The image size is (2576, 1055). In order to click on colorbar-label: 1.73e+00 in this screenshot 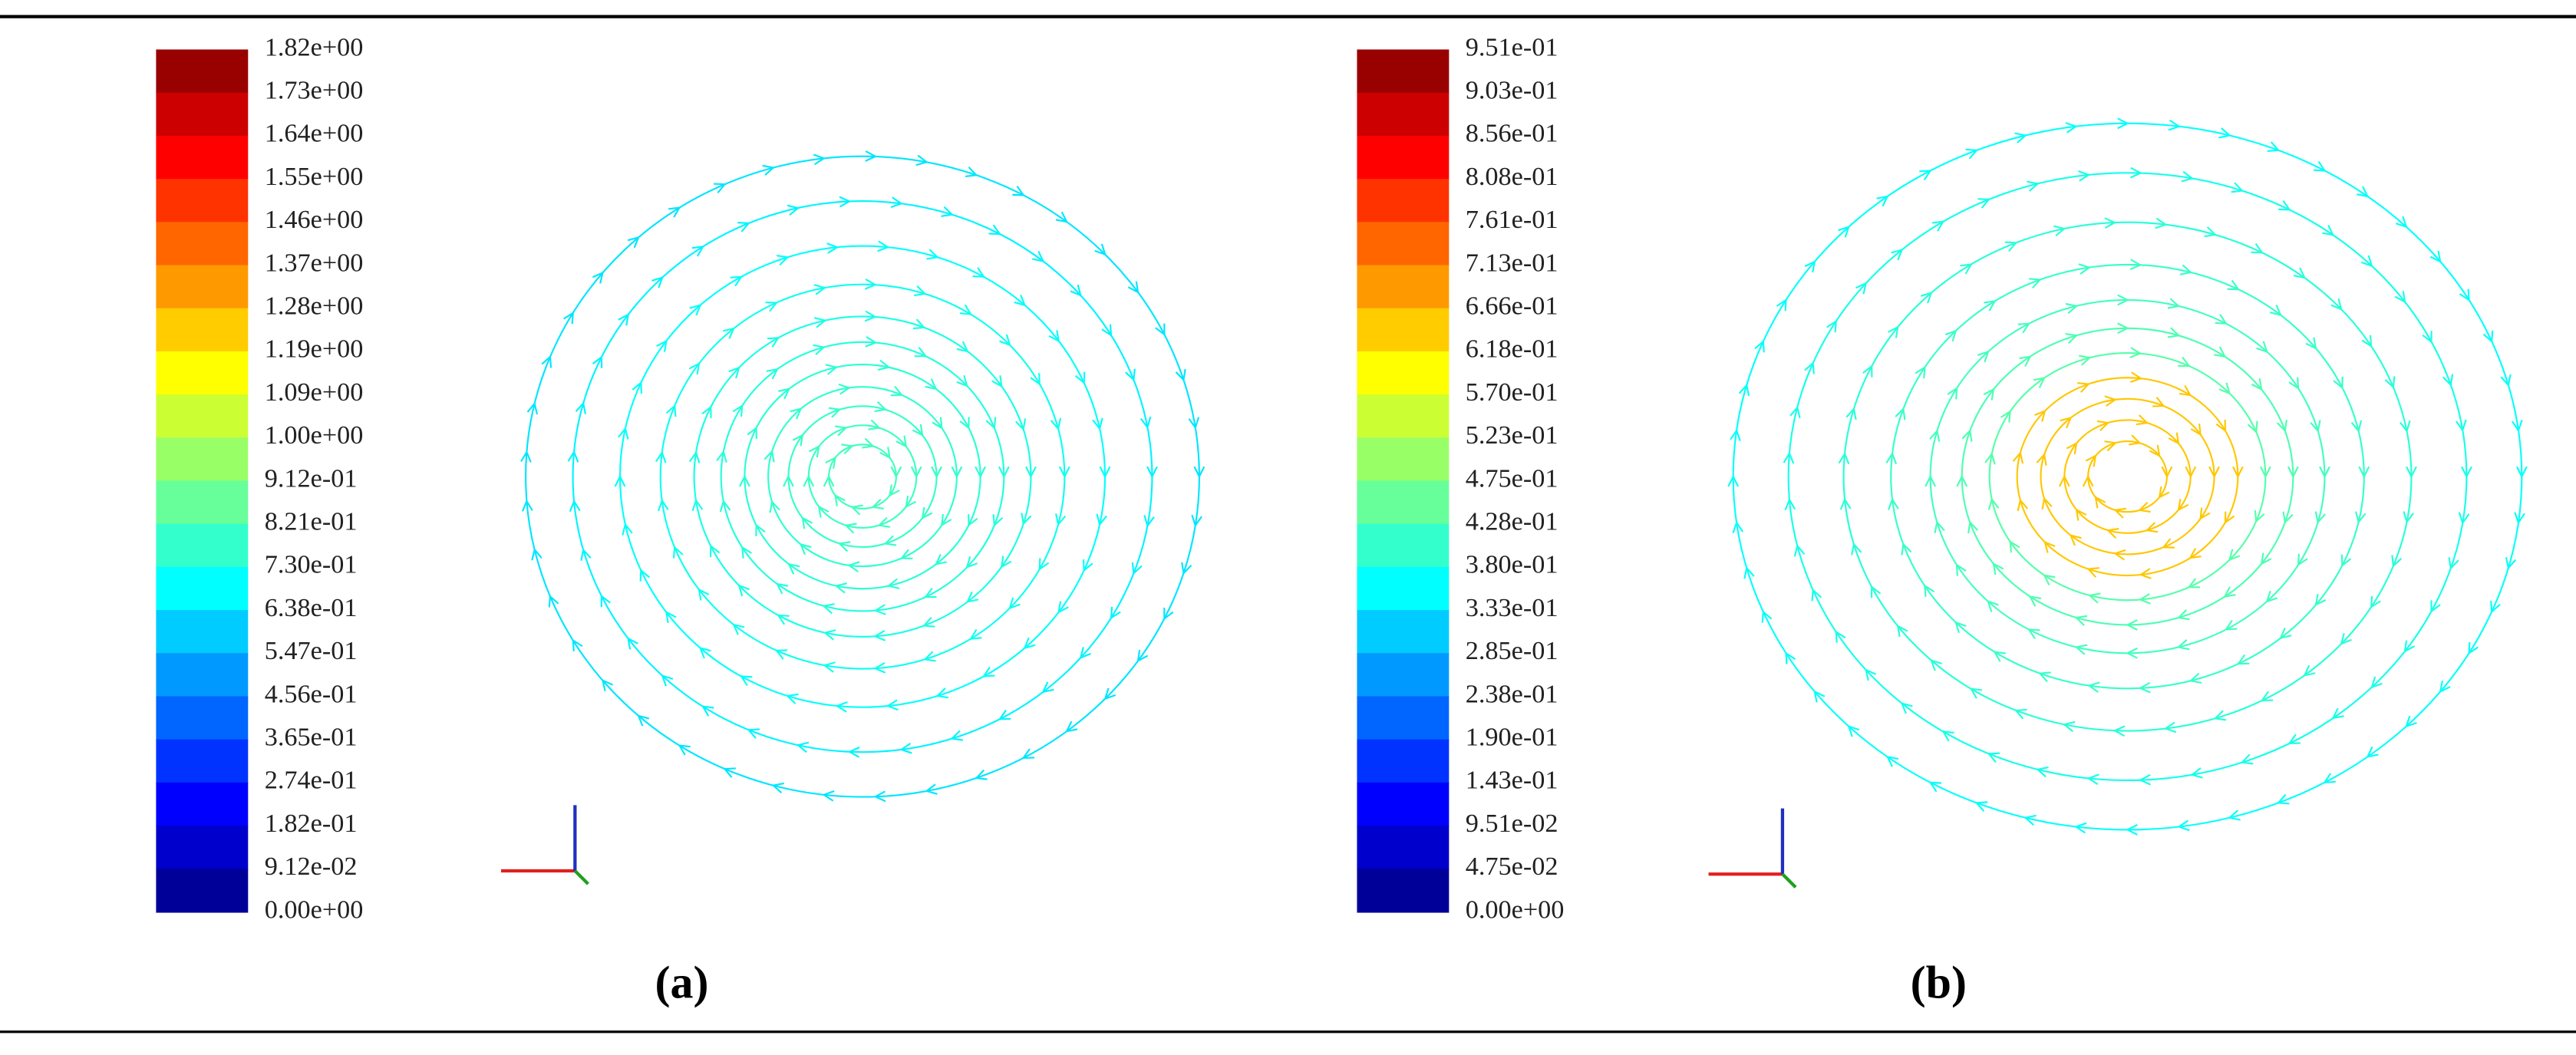, I will do `click(314, 90)`.